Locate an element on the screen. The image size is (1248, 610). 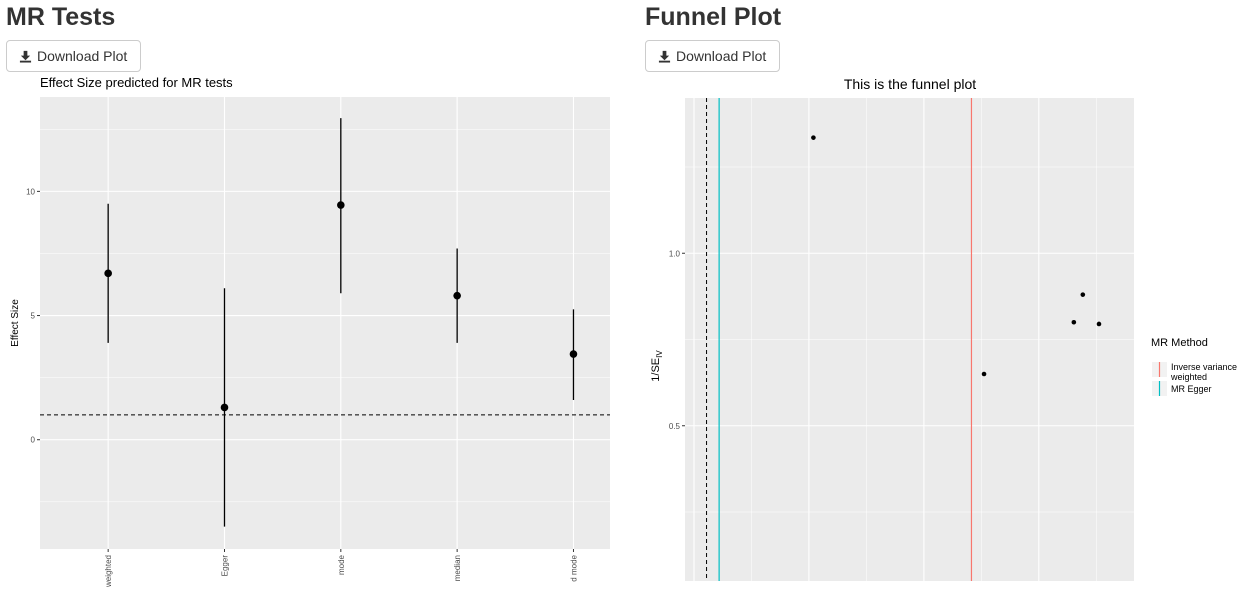
y-axis-label-main: 1/SE is located at coordinates (656, 370).